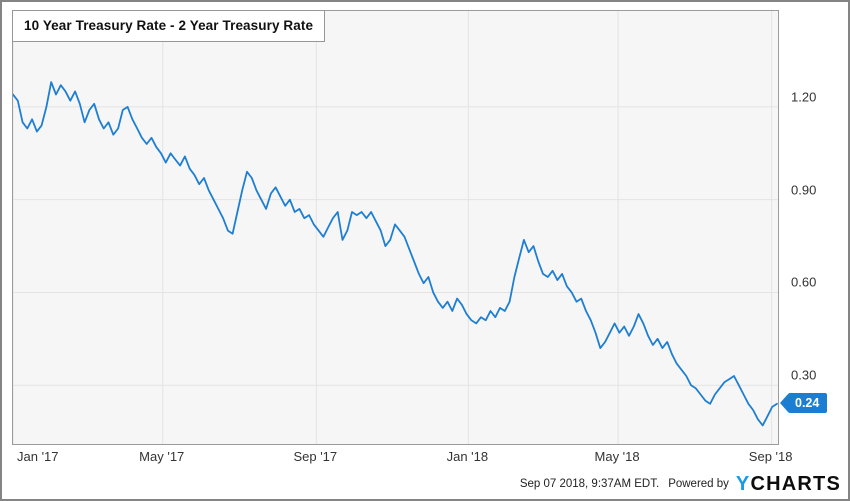 The width and height of the screenshot is (850, 501). What do you see at coordinates (804, 97) in the screenshot?
I see `y-axis-label-0: 1.20` at bounding box center [804, 97].